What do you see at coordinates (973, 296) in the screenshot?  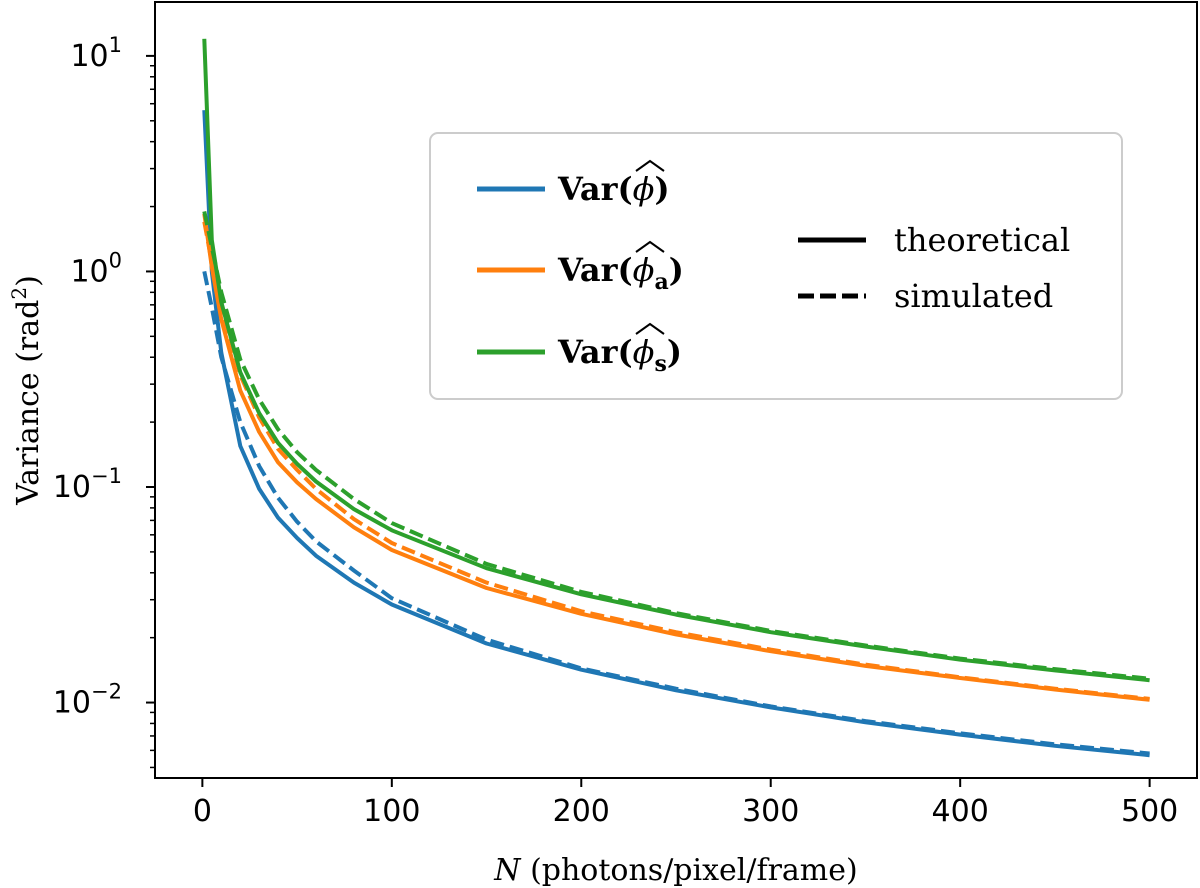 I see `legend-style-label-simulated: simulated` at bounding box center [973, 296].